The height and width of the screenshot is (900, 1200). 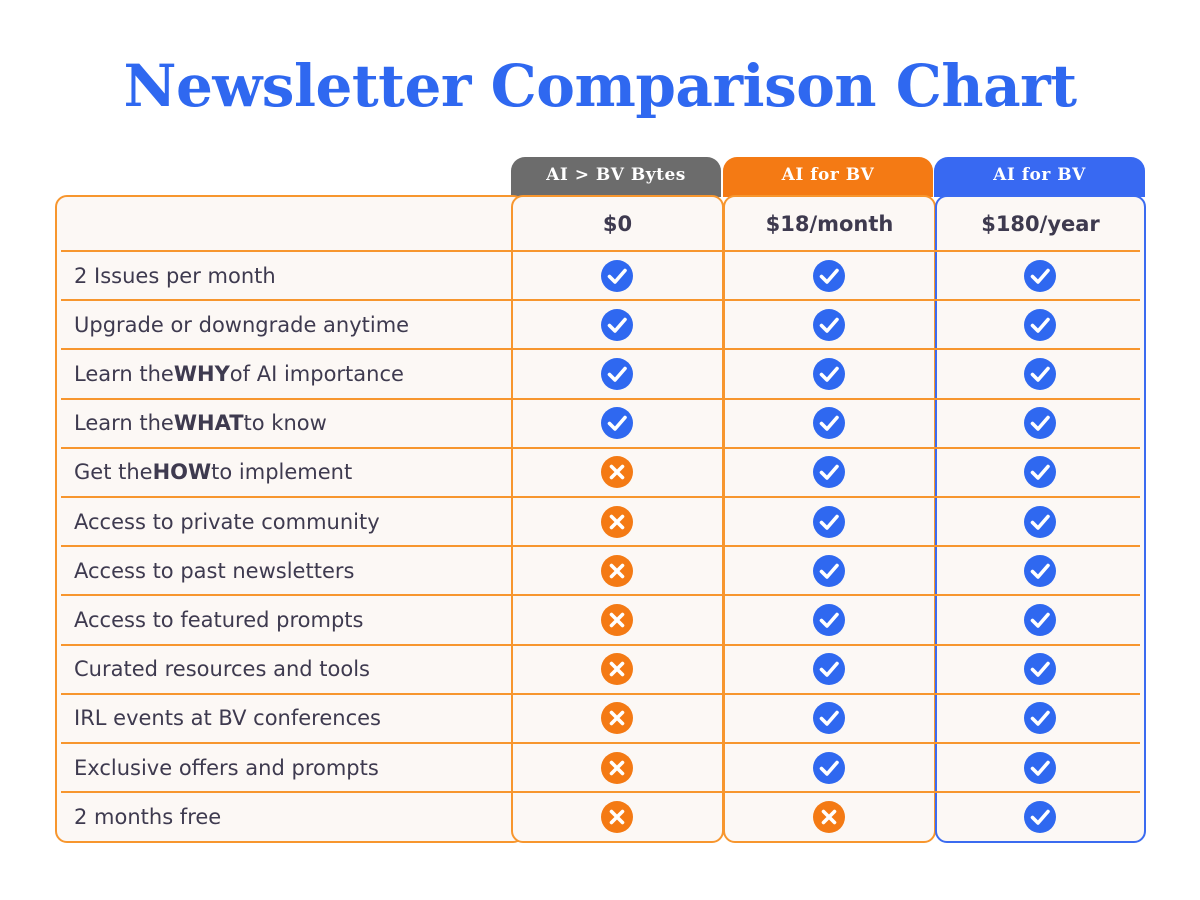 I want to click on price-bytes: $0, so click(x=617, y=224).